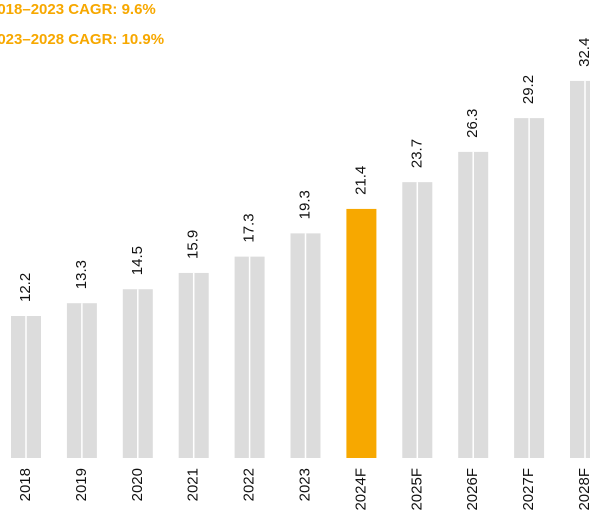 Image resolution: width=590 pixels, height=526 pixels. I want to click on x-tick-label: 2027F, so click(528, 489).